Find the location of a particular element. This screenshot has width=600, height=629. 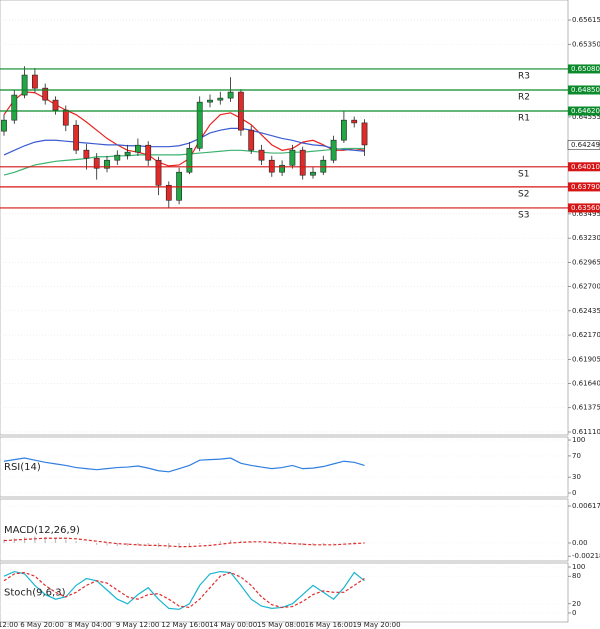

x-tick-label: 16 May 16:00 is located at coordinates (329, 625).